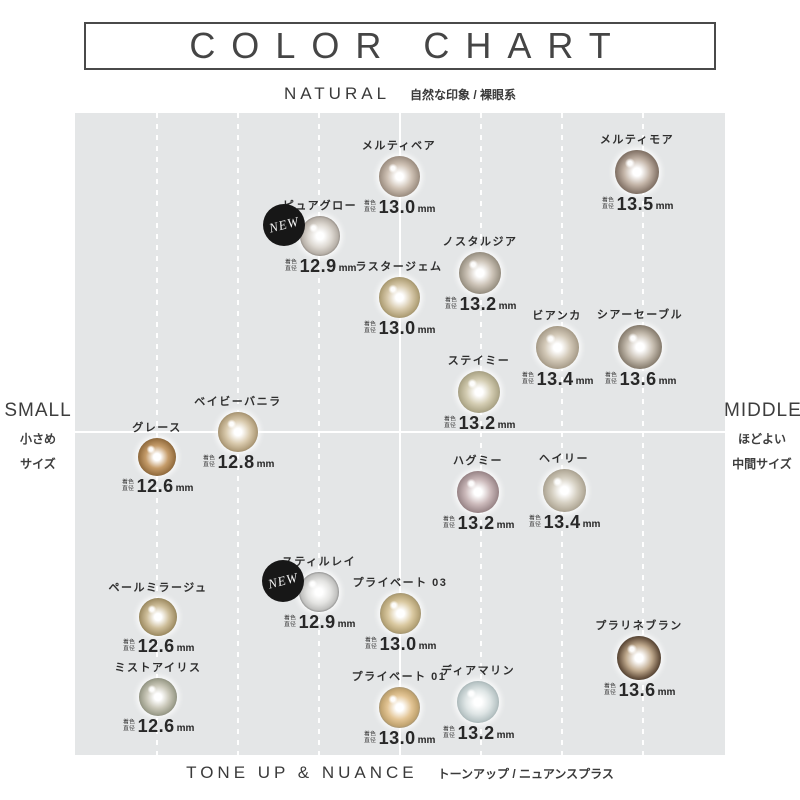  Describe the element at coordinates (478, 495) in the screenshot. I see `lens-item: ハグミー 着色 直径 13.2 mm` at that location.